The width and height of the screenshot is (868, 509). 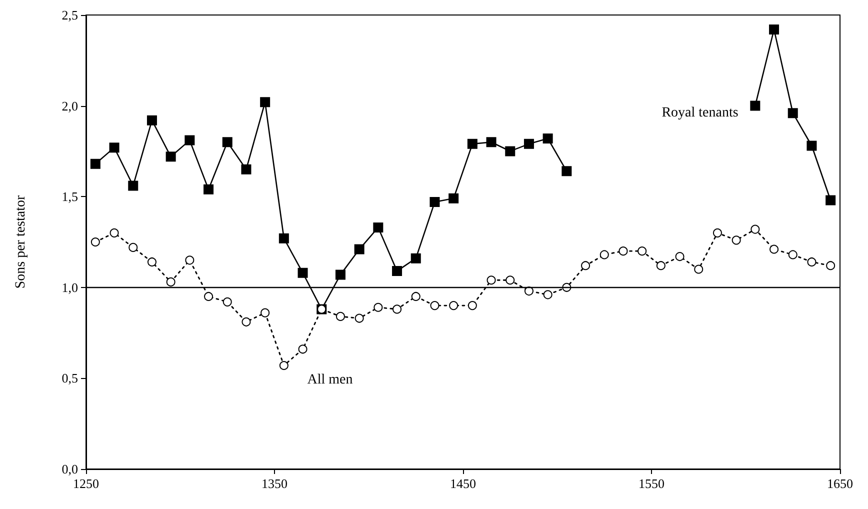 I want to click on x-tick-label: 1450, so click(x=463, y=483).